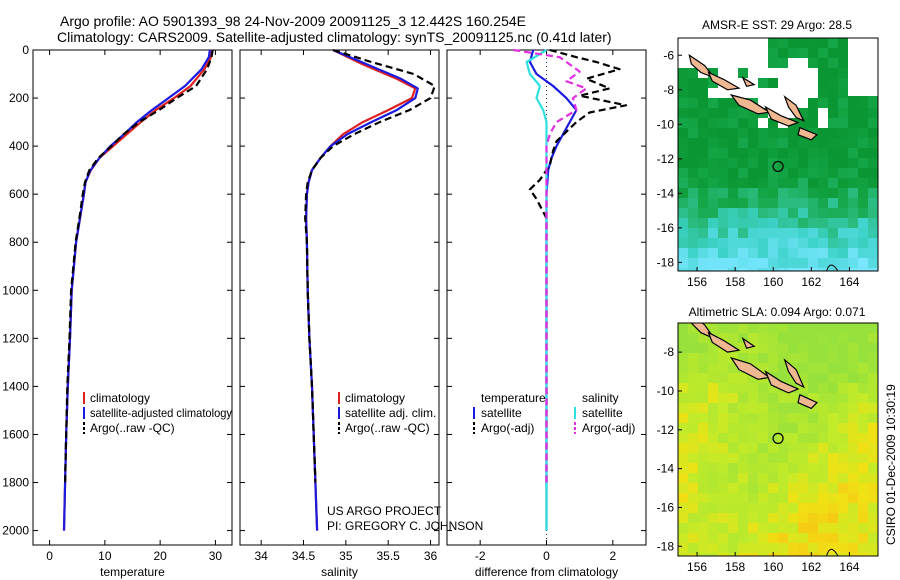 This screenshot has width=900, height=580. What do you see at coordinates (735, 282) in the screenshot?
I see `map-x-tick-label: 158` at bounding box center [735, 282].